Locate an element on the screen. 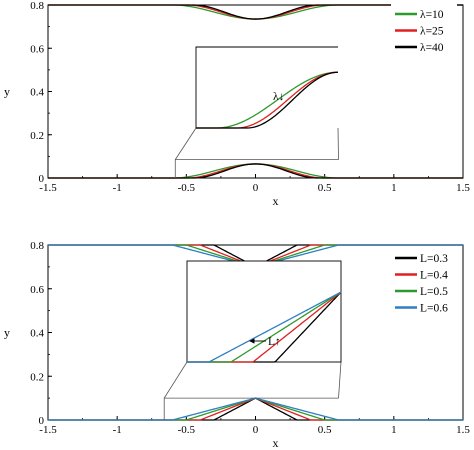  legend-label: L=0.6 is located at coordinates (434, 309).